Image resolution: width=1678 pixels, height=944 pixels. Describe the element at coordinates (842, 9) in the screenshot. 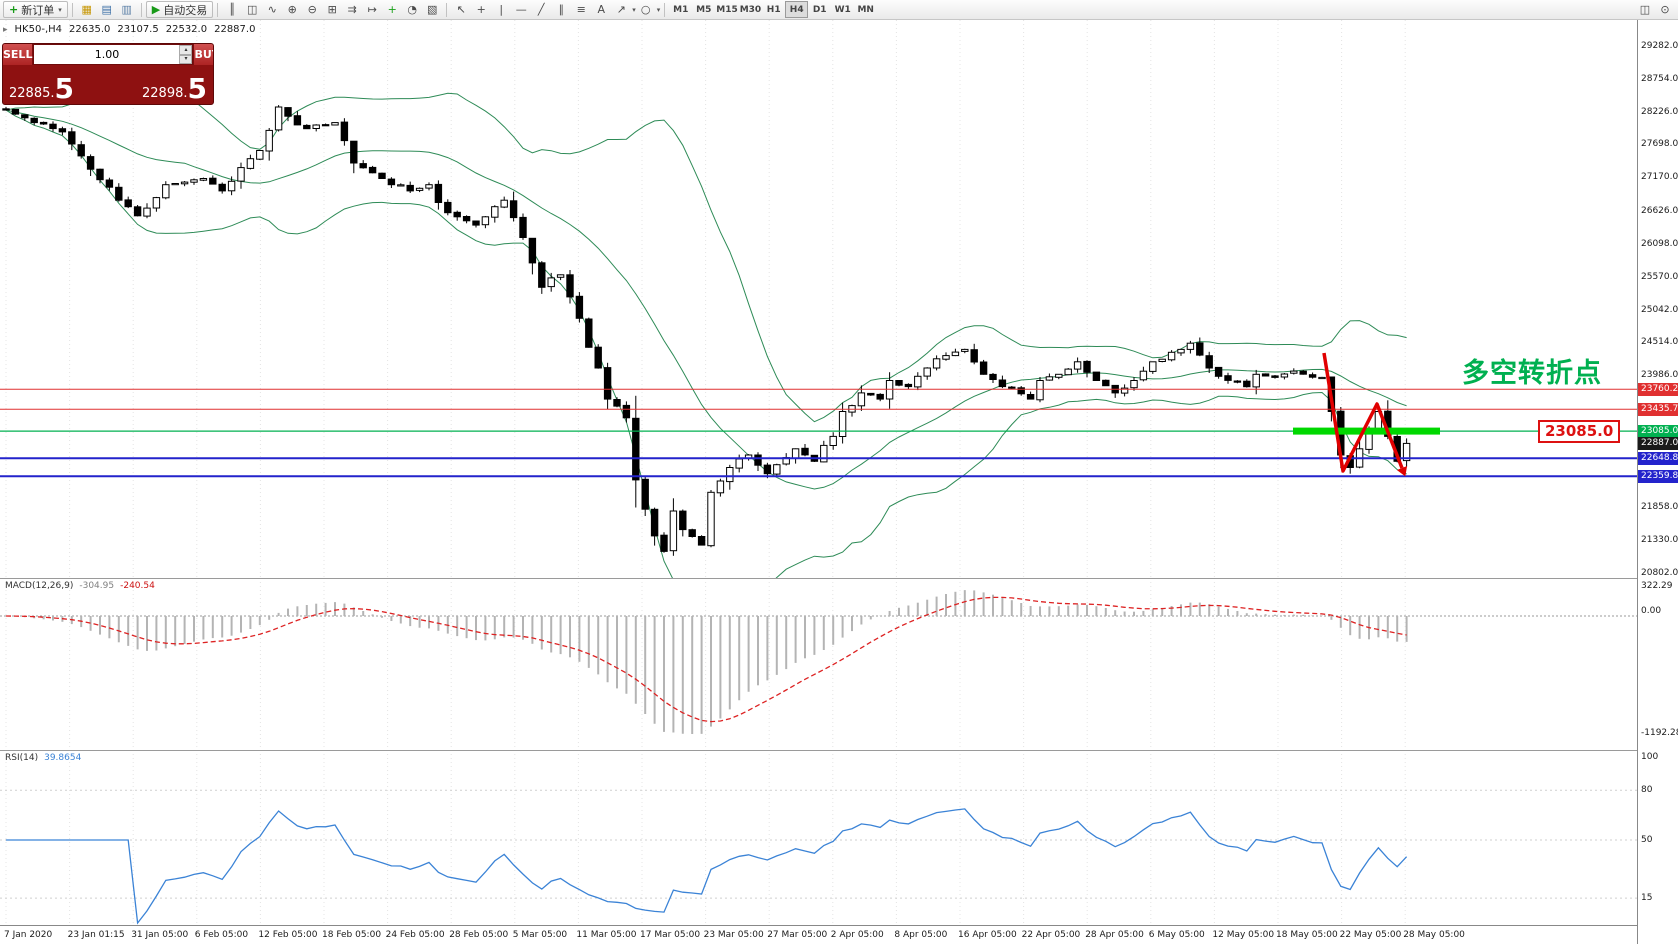

I see `timeframe-w1: W1` at that location.